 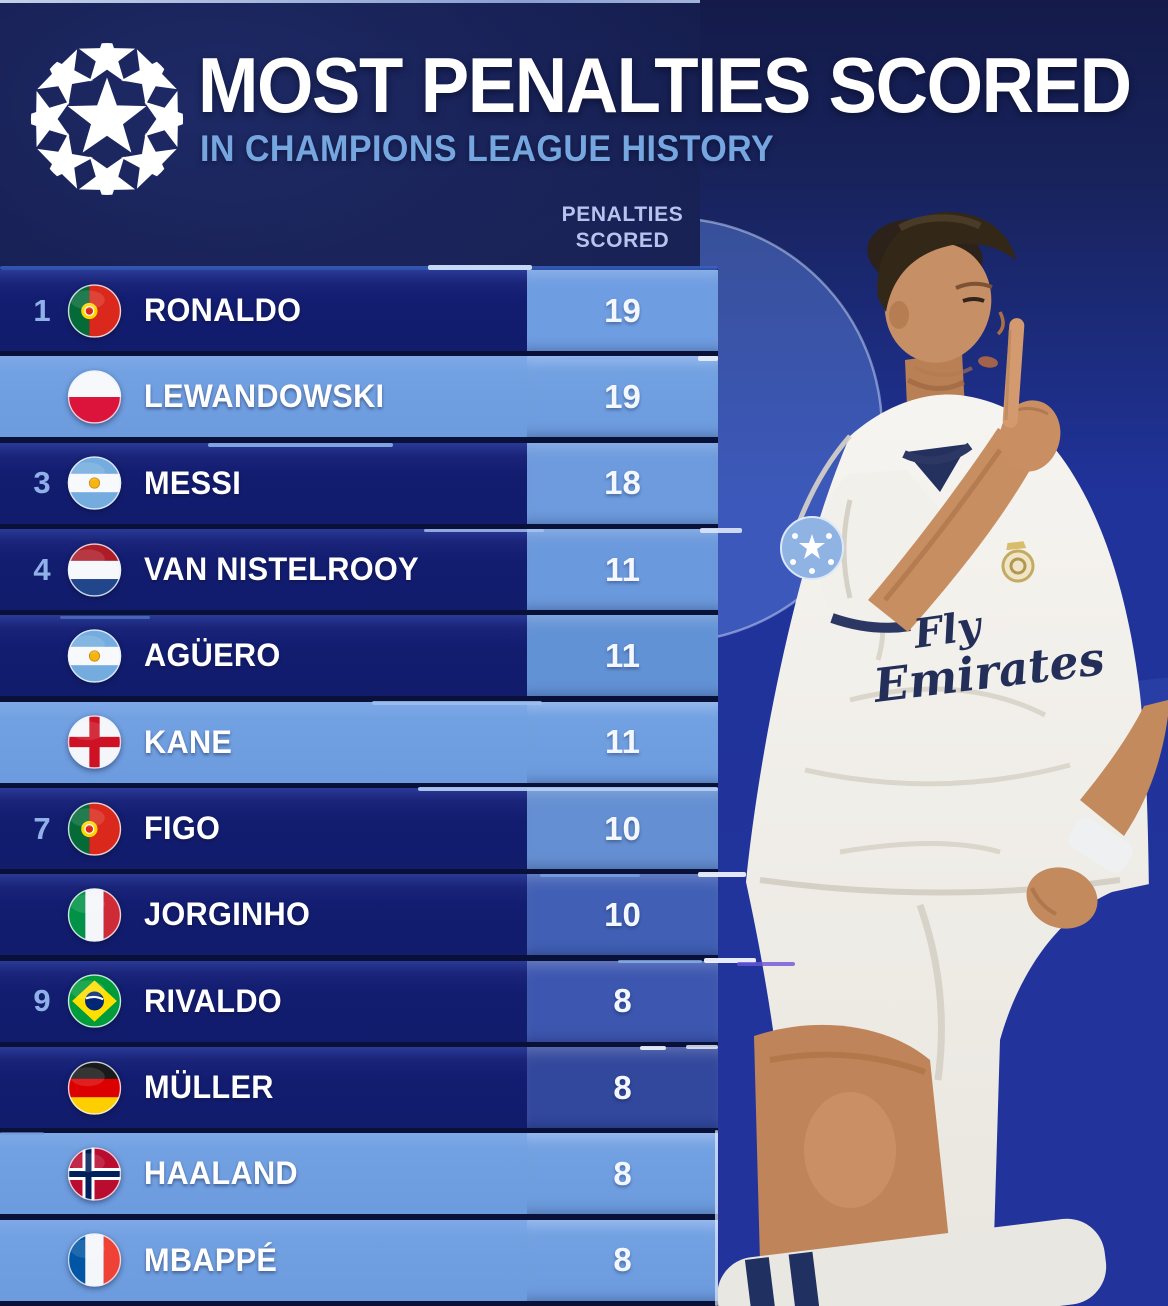 What do you see at coordinates (487, 148) in the screenshot?
I see `page-subtitle: IN CHAMPIONS LEAGUE HISTORY` at bounding box center [487, 148].